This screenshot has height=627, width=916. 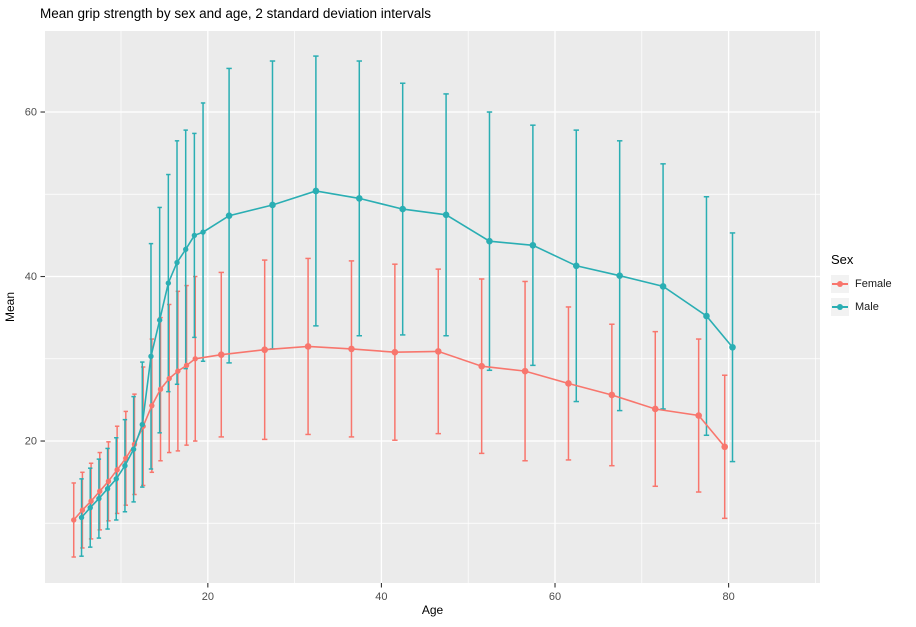 I want to click on y-tick-label: 20, so click(x=31, y=442).